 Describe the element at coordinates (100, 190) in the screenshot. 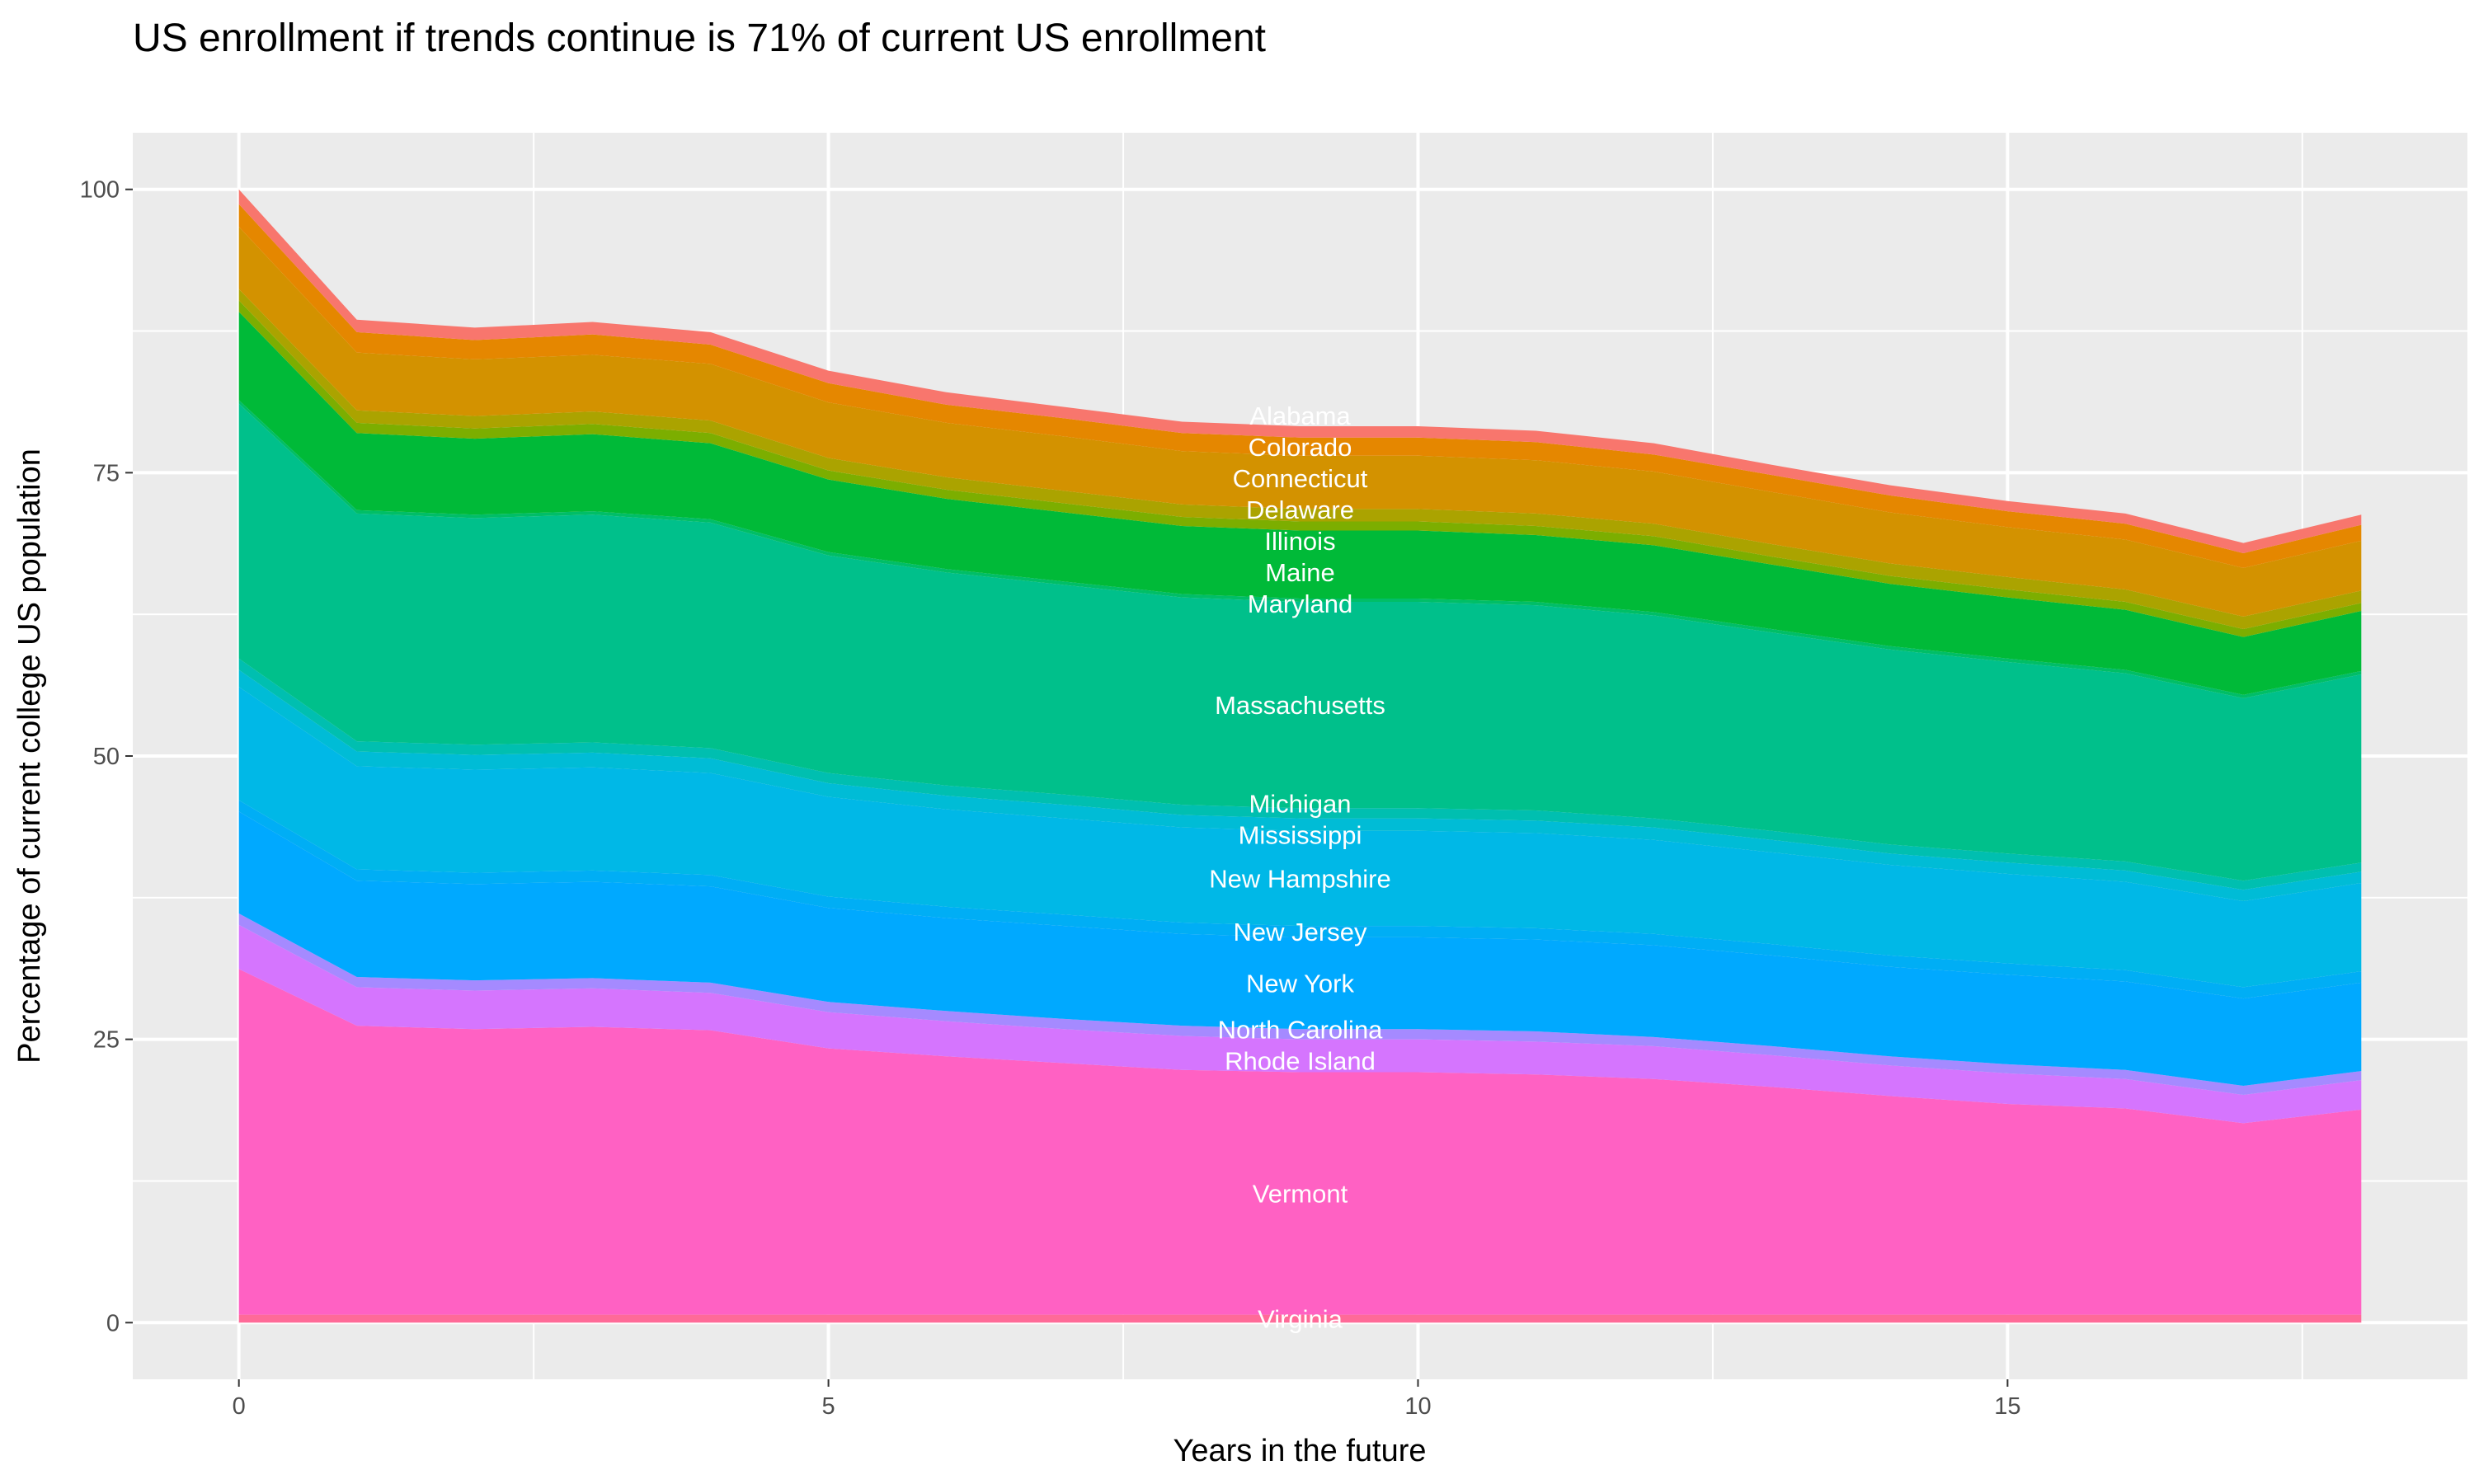

I see `y-tick-label: 100` at that location.